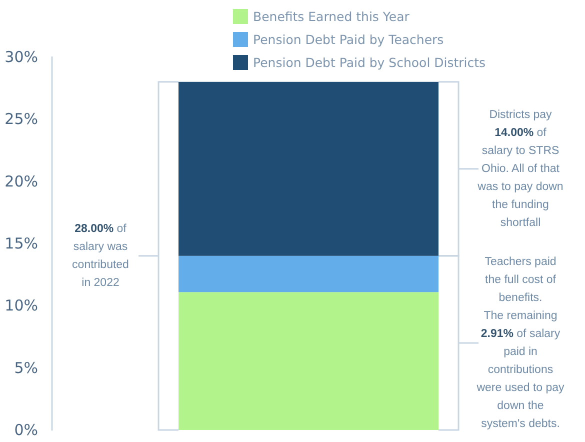 The image size is (585, 442). I want to click on y-tick-label: 15%, so click(21, 243).